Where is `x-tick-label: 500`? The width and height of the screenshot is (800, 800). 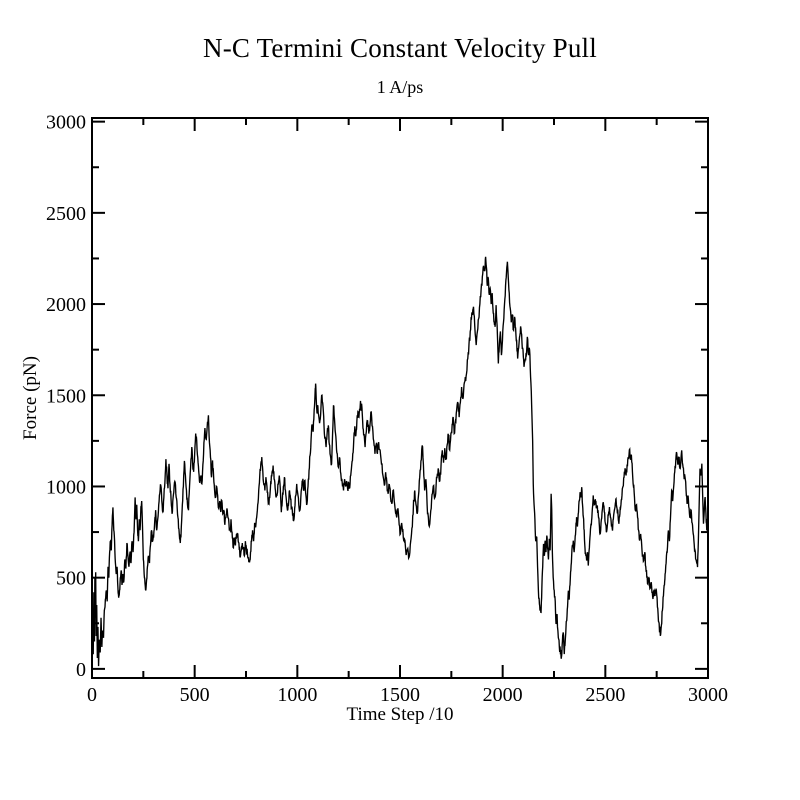
x-tick-label: 500 is located at coordinates (195, 695).